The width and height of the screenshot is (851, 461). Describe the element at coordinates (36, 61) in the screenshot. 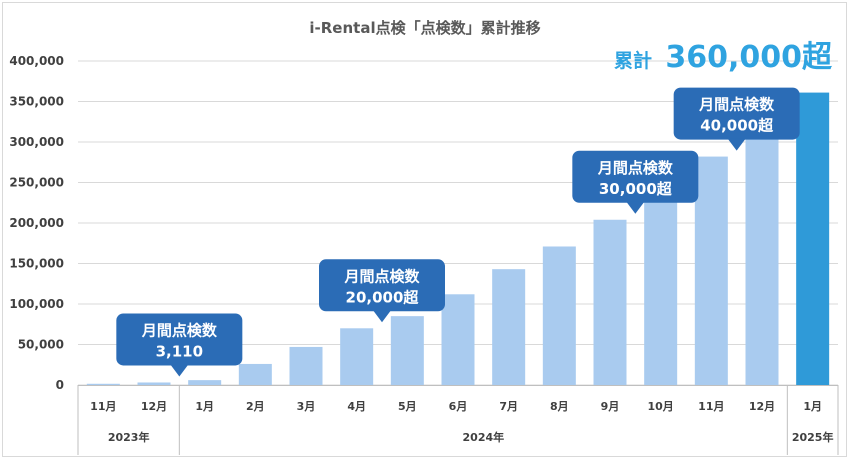

I see `y-tick-label: 400,000` at that location.